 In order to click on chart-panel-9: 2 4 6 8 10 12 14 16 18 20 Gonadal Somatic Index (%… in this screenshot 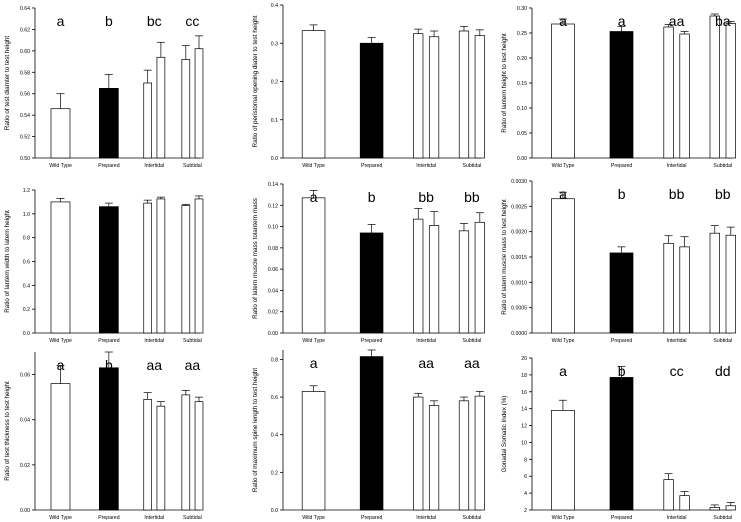, I will do `click(618, 438)`.